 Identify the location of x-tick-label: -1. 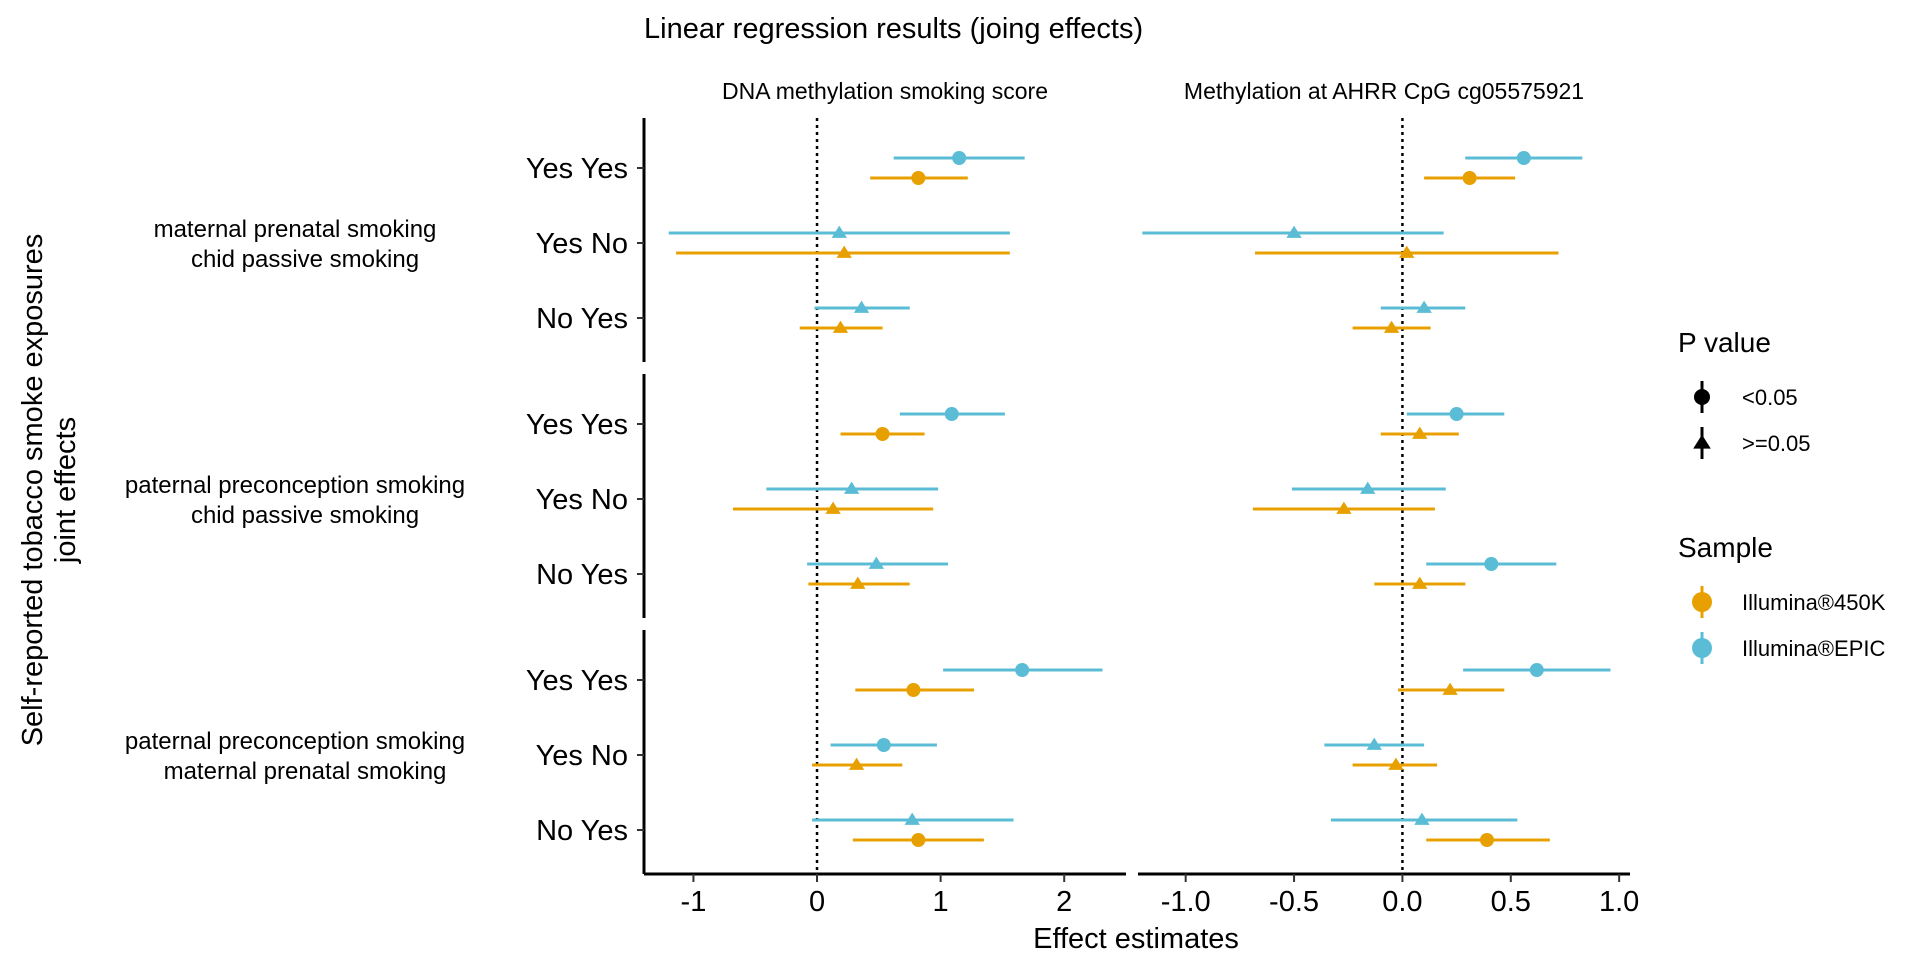
(694, 902).